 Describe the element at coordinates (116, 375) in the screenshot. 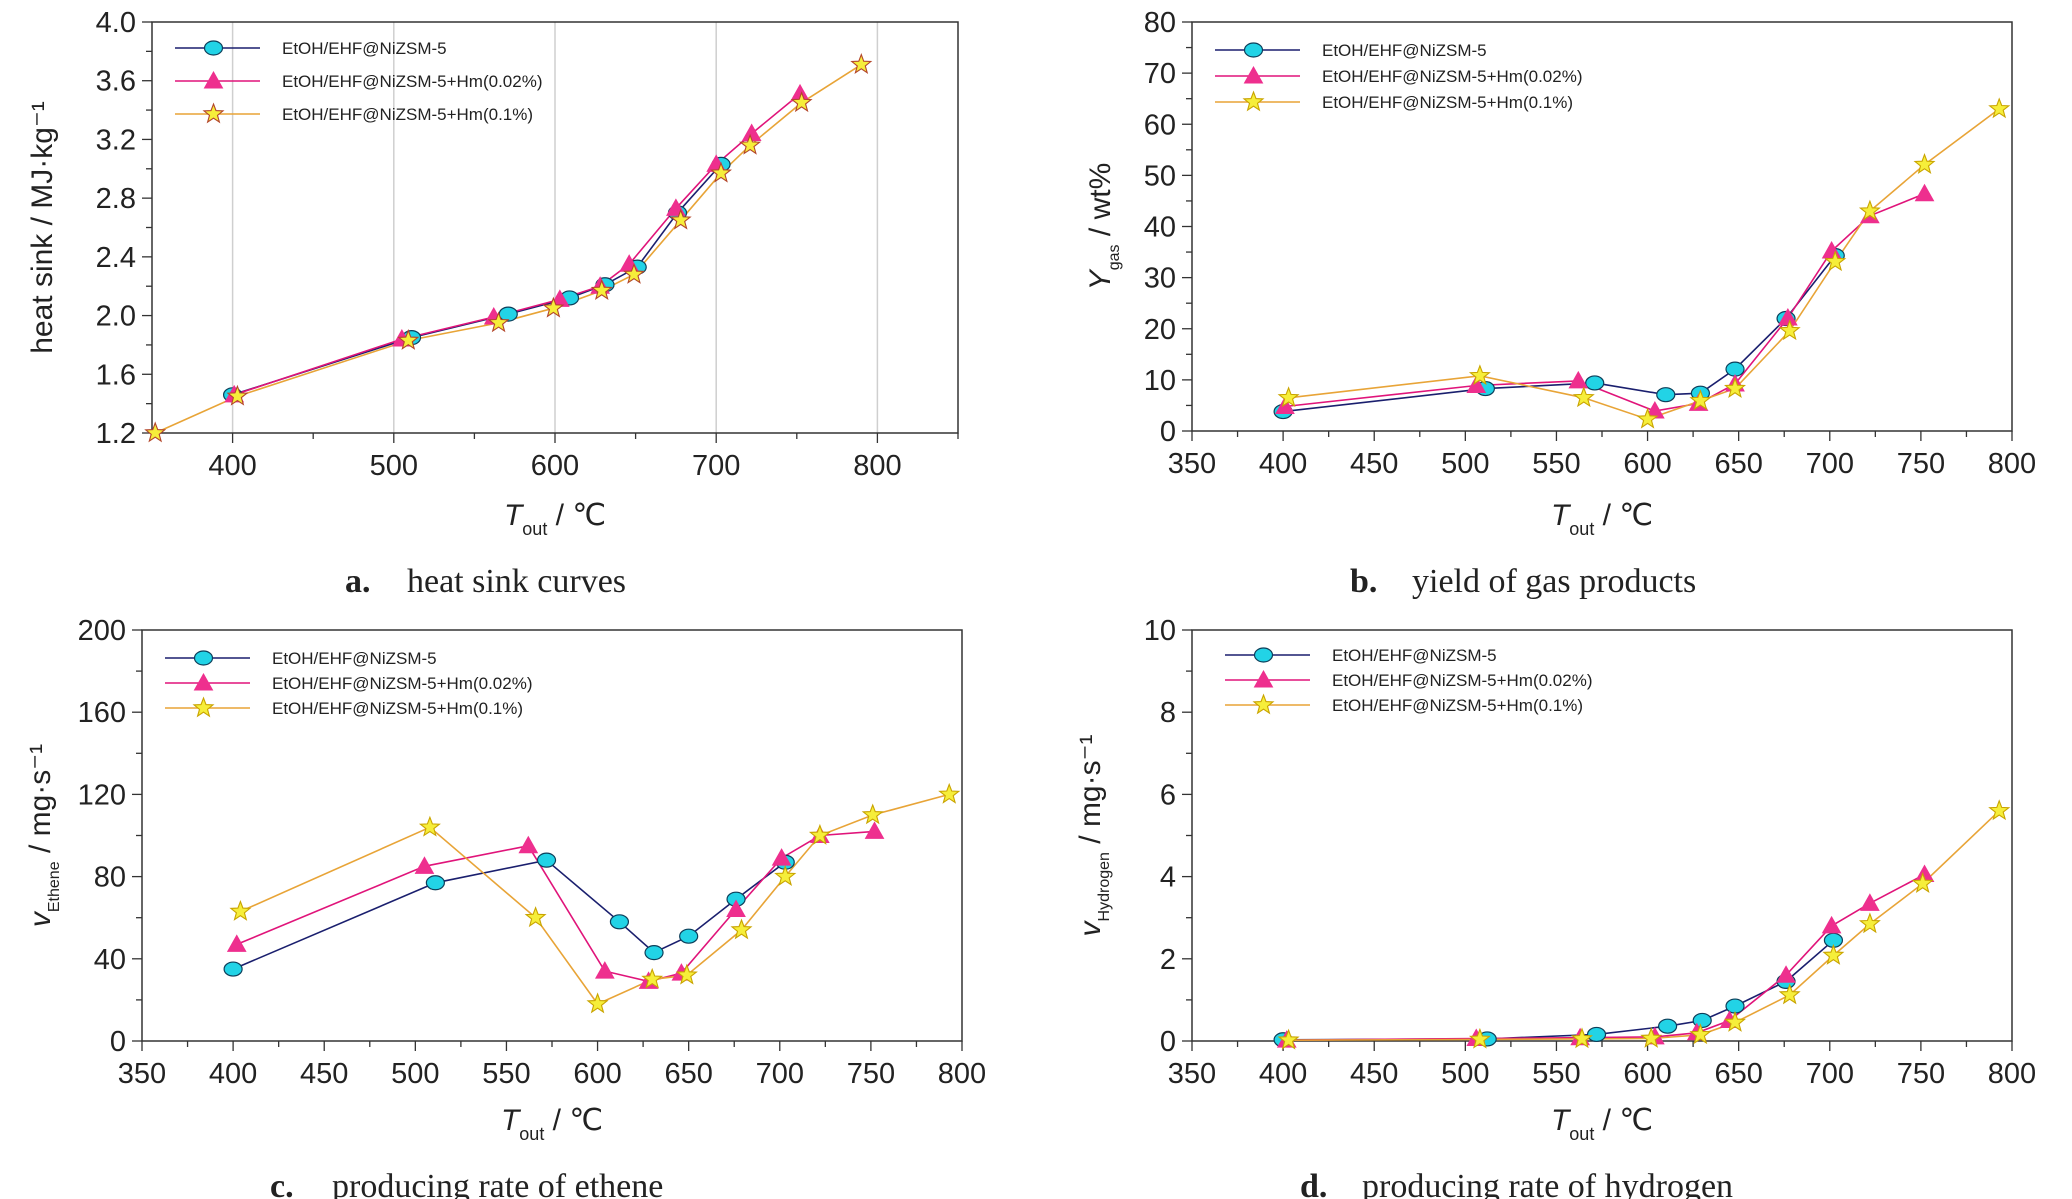

I see `y-tick-label: 1.6` at that location.